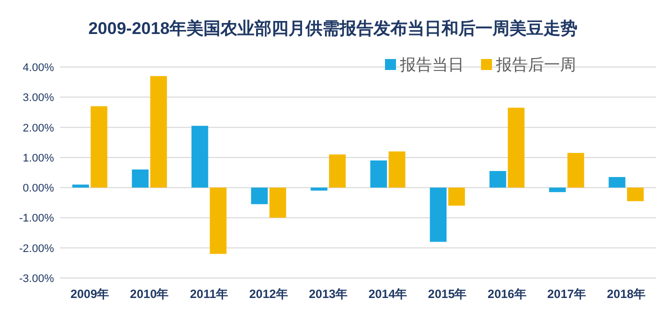 The width and height of the screenshot is (666, 323). I want to click on y-tick-label: -3.00%, so click(36, 279).